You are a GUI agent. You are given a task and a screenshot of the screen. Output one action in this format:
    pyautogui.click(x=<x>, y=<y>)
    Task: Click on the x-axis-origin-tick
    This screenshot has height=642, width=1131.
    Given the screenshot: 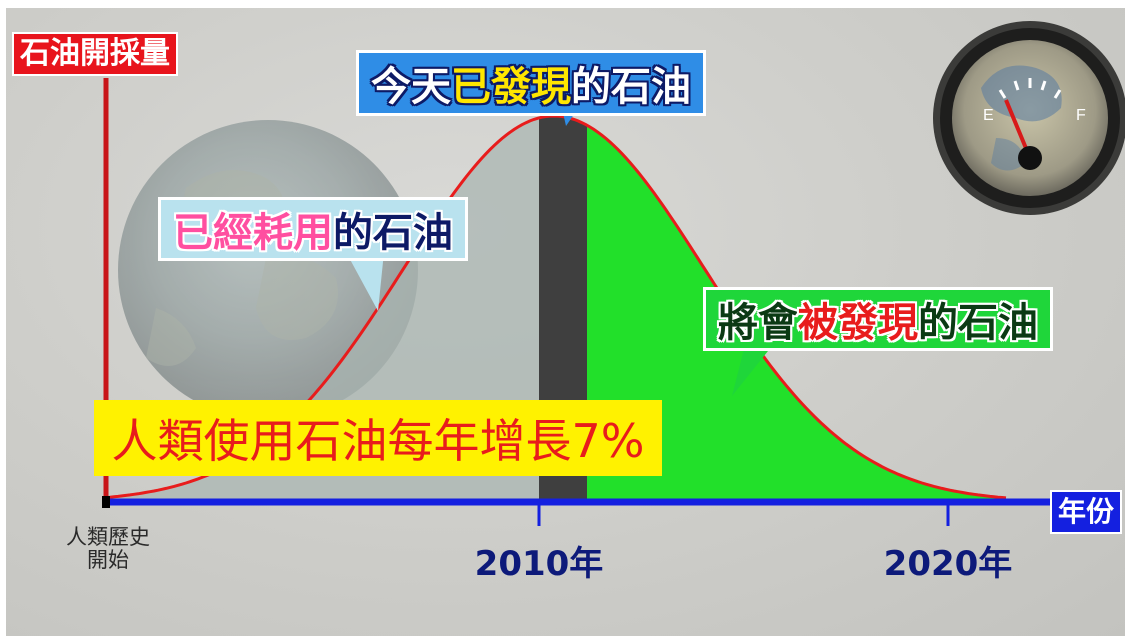 What is the action you would take?
    pyautogui.click(x=106, y=502)
    